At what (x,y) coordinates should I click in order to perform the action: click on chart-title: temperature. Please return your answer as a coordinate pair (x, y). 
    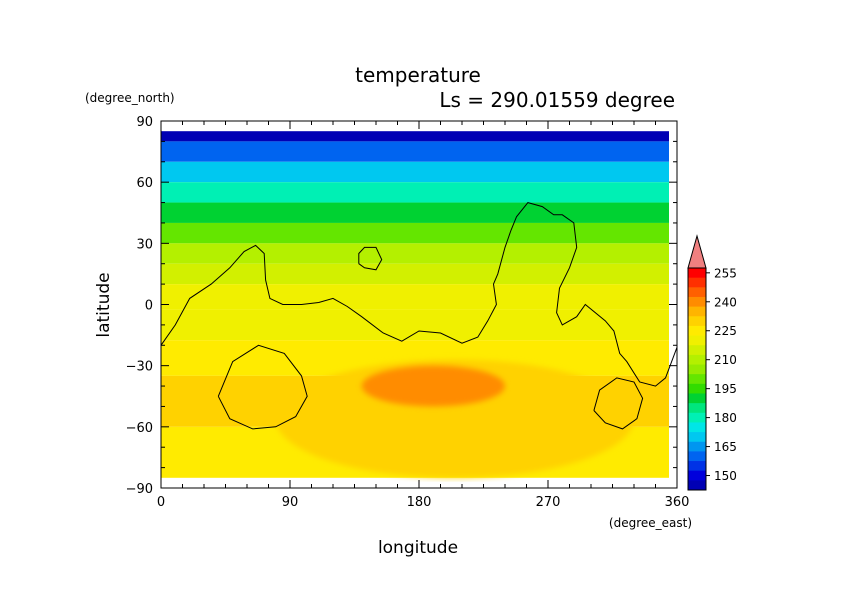
    Looking at the image, I should click on (418, 75).